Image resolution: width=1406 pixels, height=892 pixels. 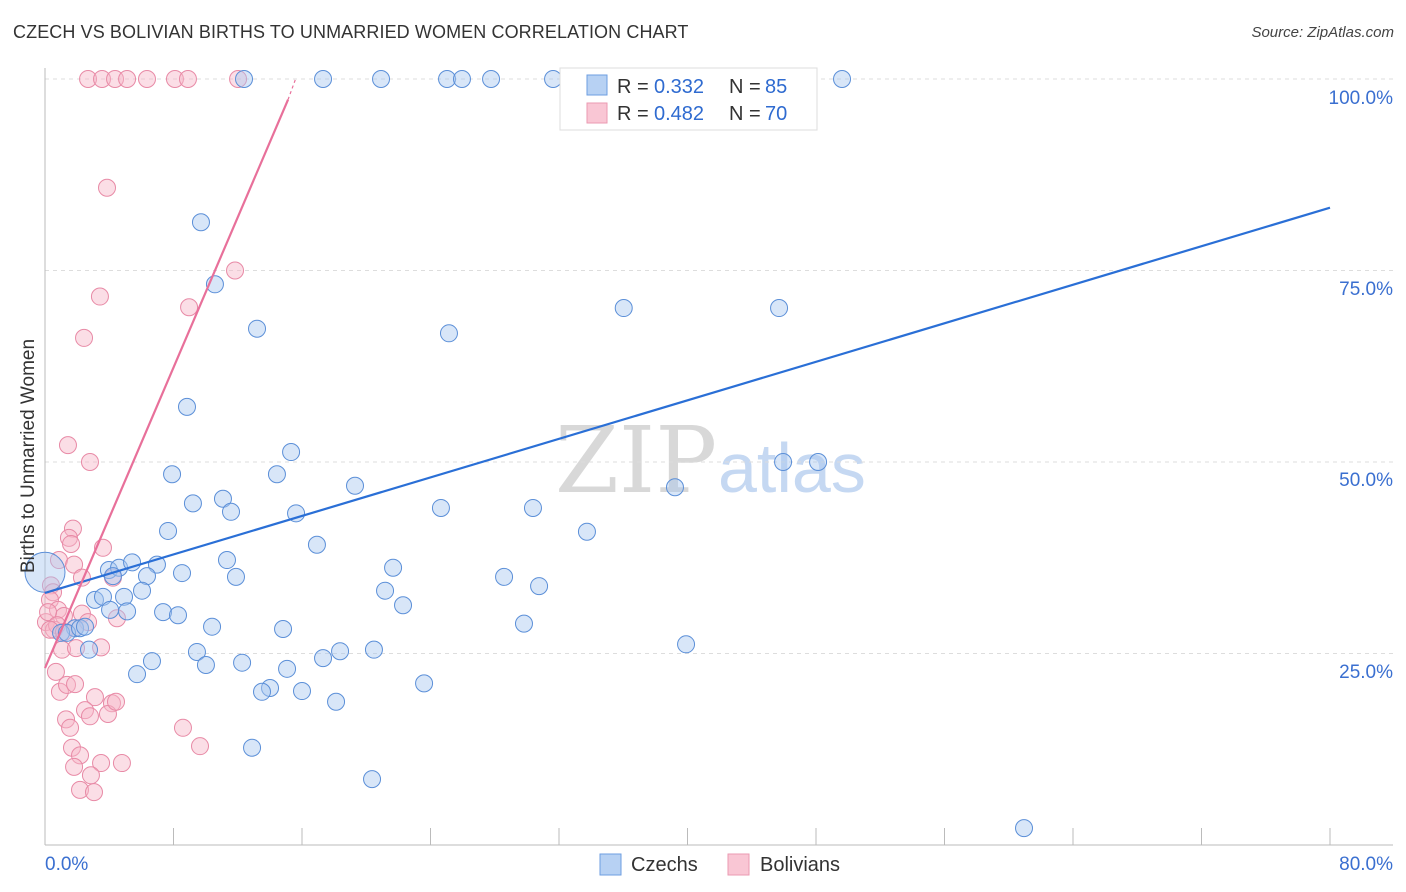 I want to click on y-axis-label: Births to Unmarried Women, so click(x=28, y=456).